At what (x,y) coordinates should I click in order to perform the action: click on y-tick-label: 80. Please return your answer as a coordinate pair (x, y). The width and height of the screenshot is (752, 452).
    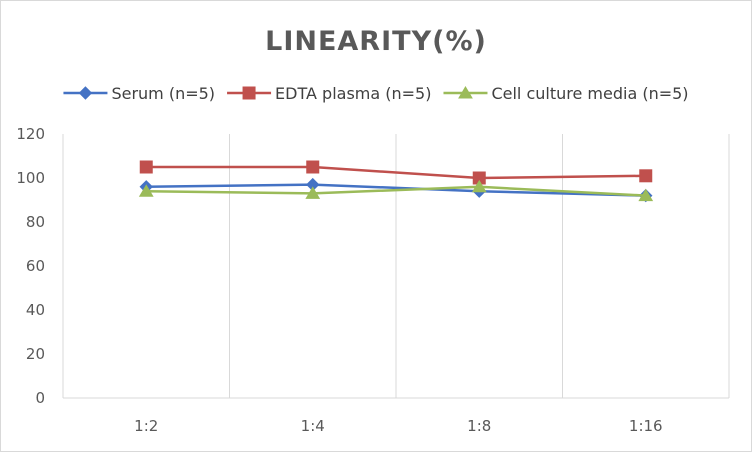
    Looking at the image, I should click on (35, 222).